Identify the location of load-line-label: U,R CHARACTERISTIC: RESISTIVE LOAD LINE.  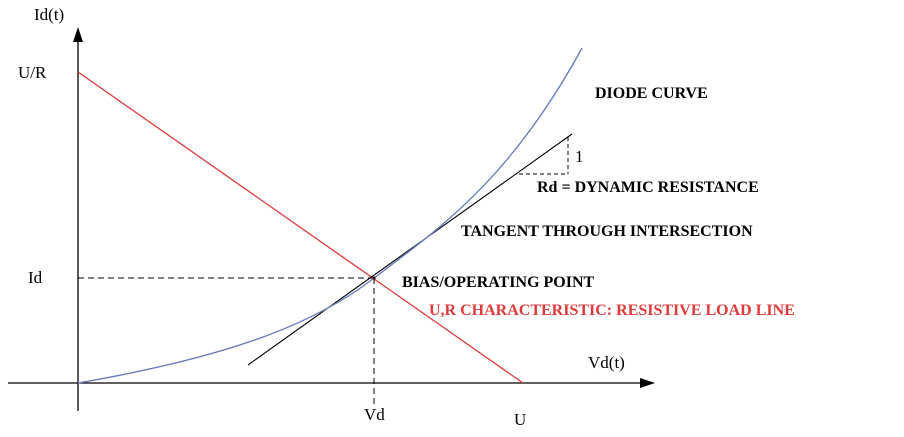
(612, 310).